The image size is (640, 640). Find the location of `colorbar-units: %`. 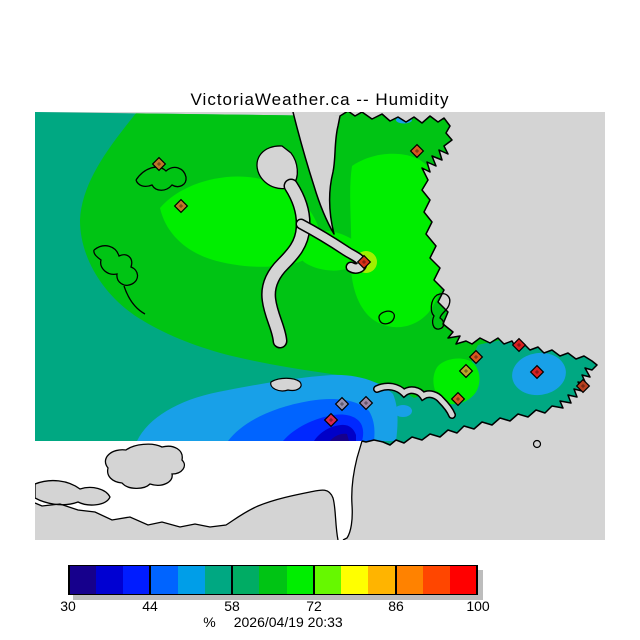

colorbar-units: % is located at coordinates (209, 622).